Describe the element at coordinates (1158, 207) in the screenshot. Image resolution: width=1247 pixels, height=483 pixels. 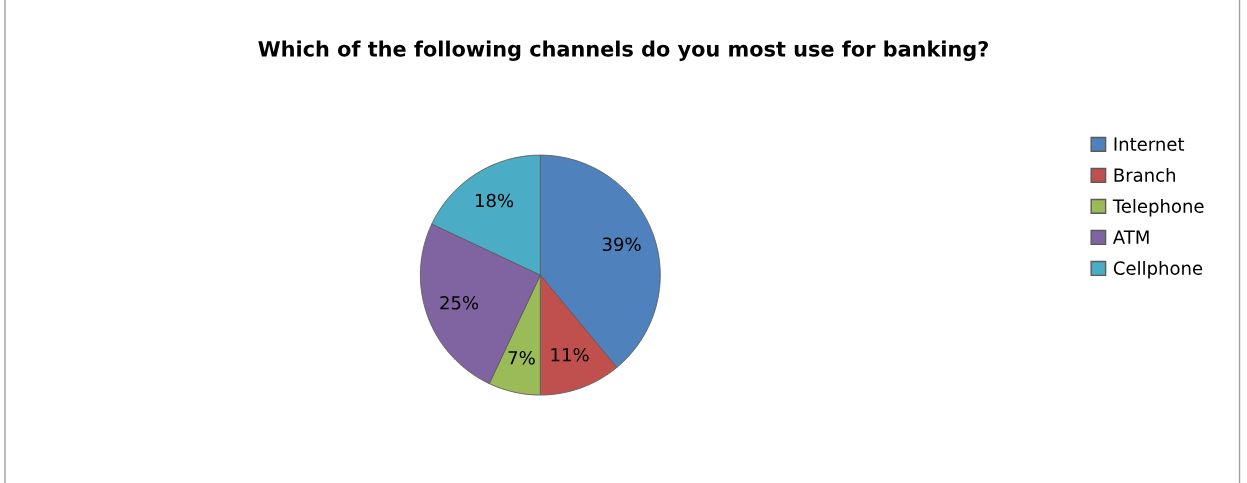
I see `legend-label: Telephone` at that location.